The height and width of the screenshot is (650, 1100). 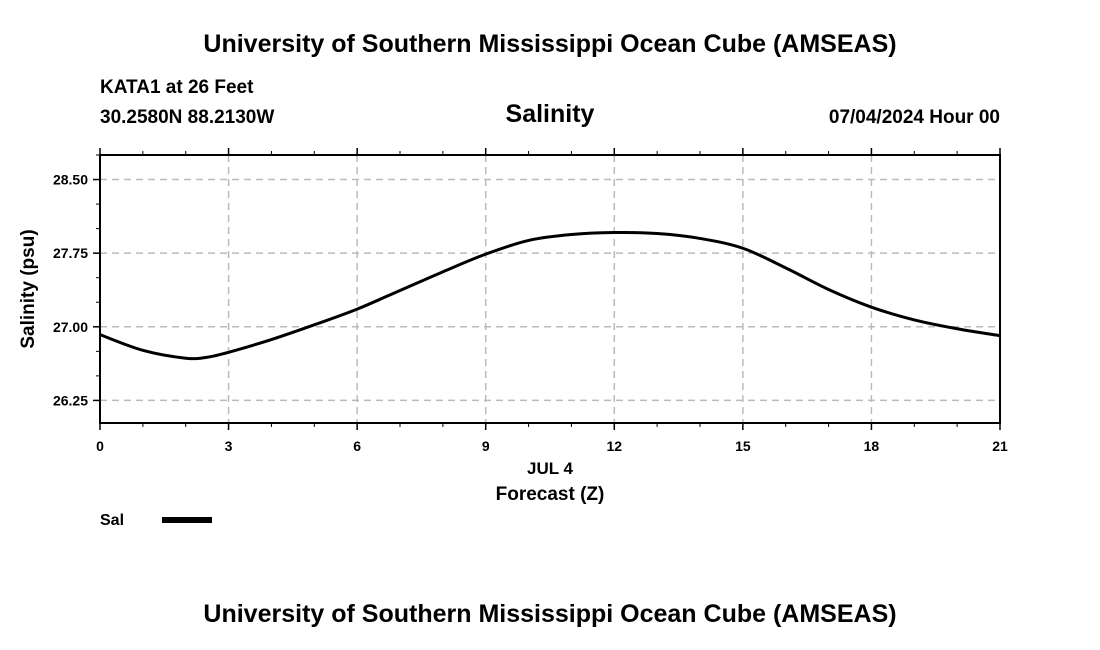 What do you see at coordinates (100, 446) in the screenshot?
I see `x-tick-label: 0` at bounding box center [100, 446].